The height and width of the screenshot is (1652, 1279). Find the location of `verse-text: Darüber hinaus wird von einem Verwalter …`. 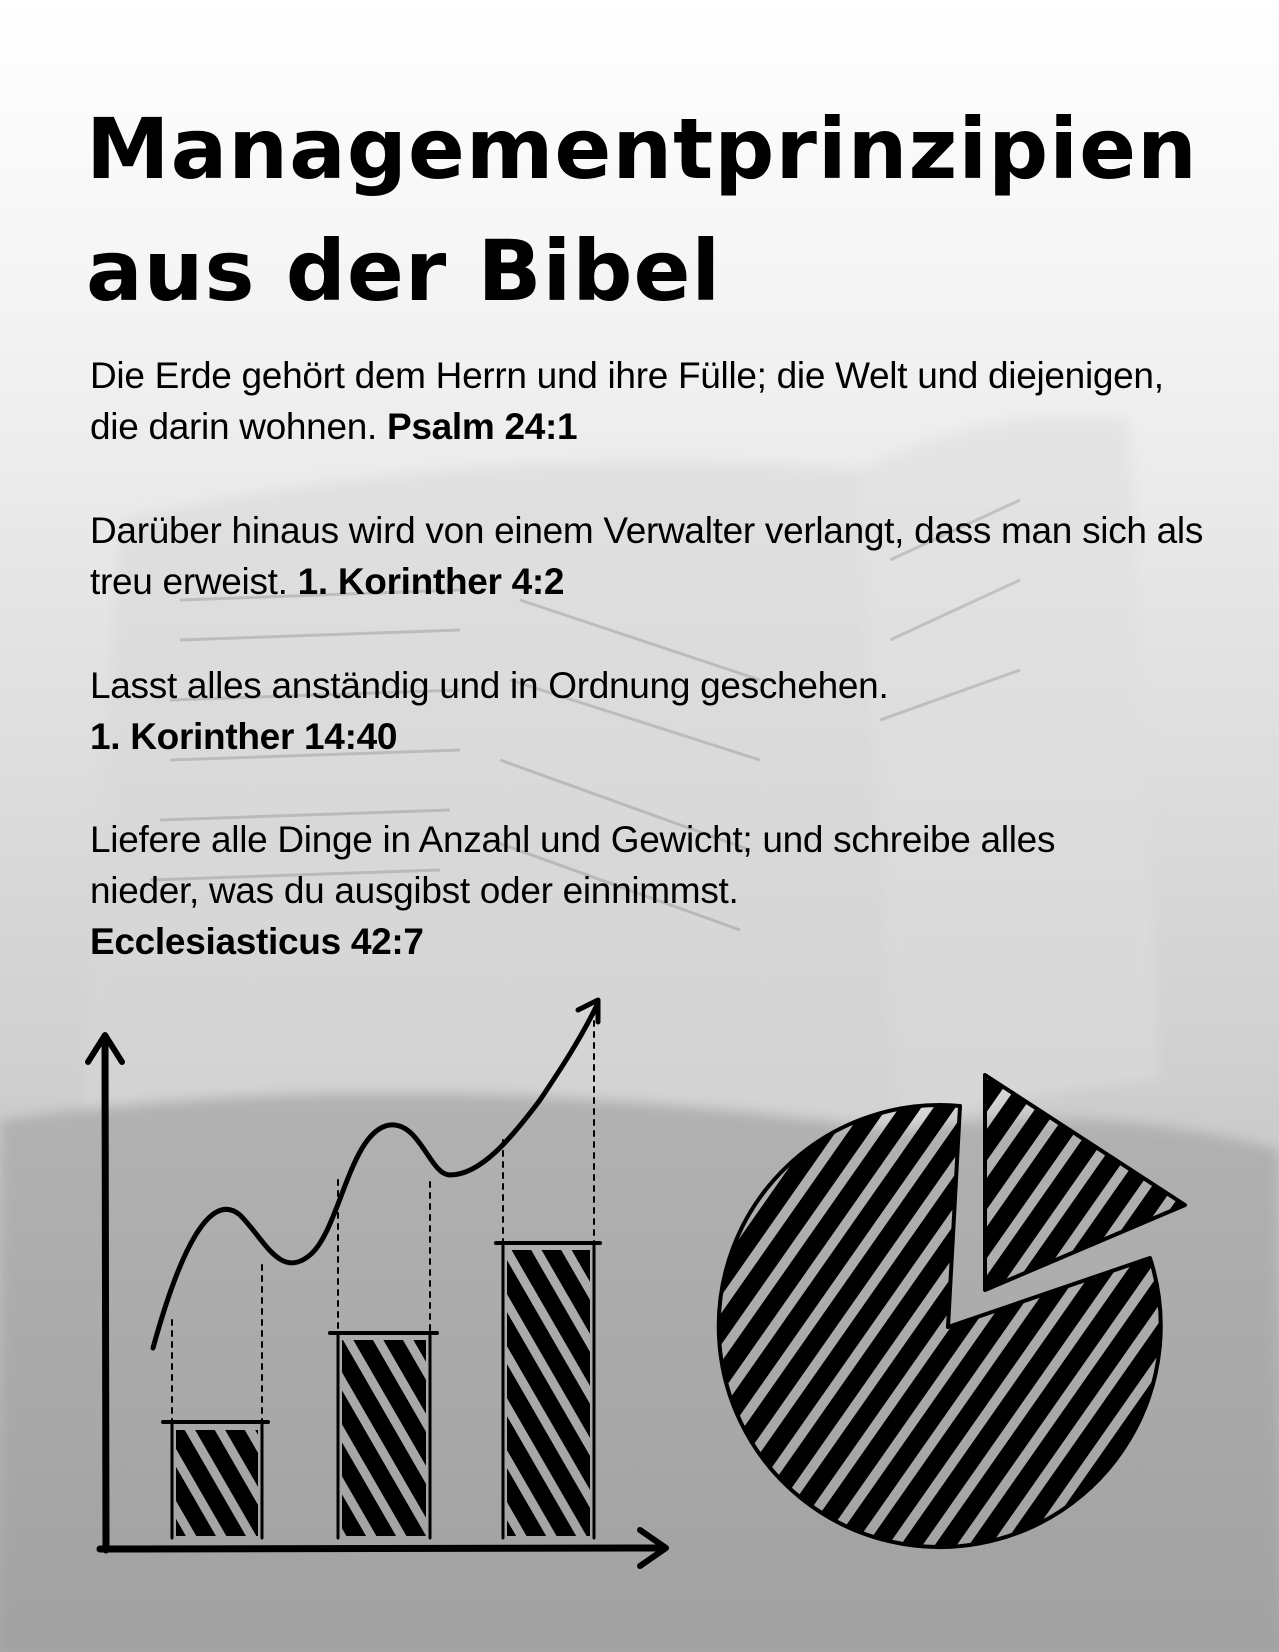

verse-text: Darüber hinaus wird von einem Verwalter … is located at coordinates (647, 556).